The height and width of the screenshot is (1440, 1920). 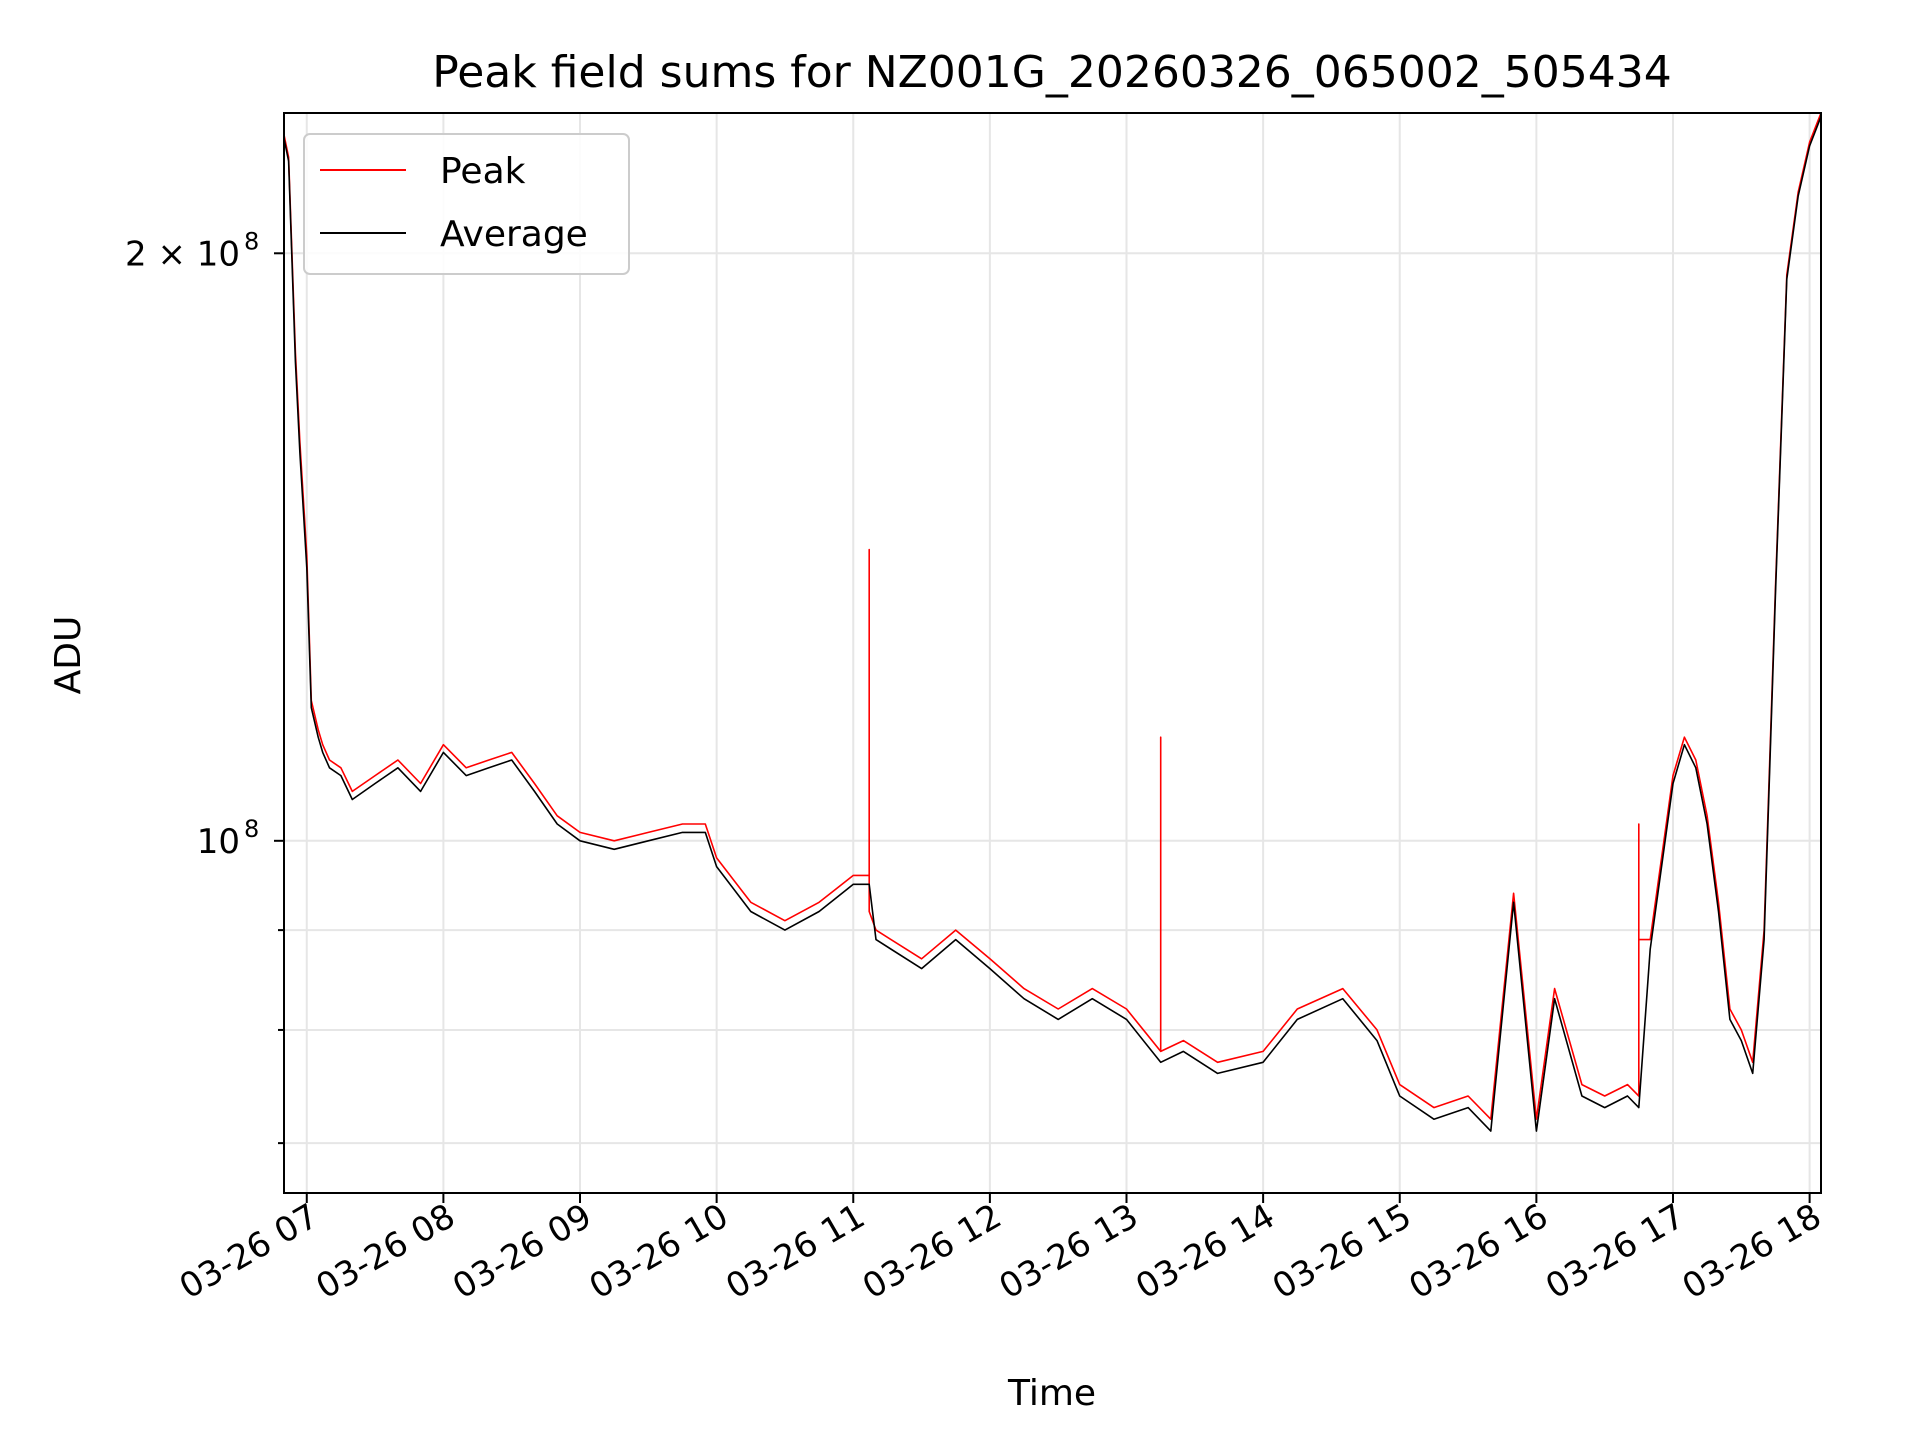 I want to click on x-axis-label: Time, so click(x=1051, y=1393).